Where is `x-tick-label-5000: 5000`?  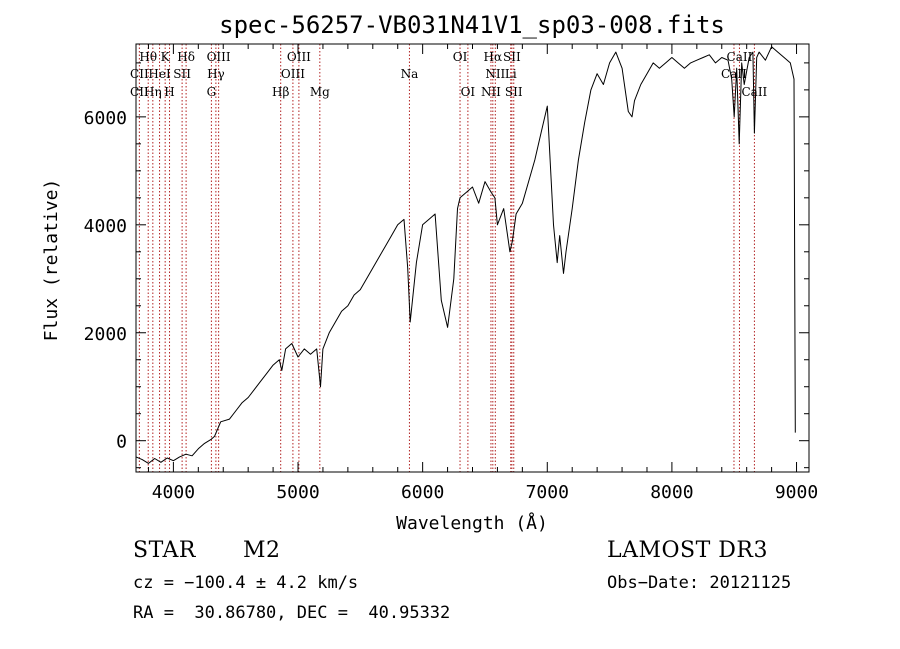
x-tick-label-5000: 5000 is located at coordinates (297, 492).